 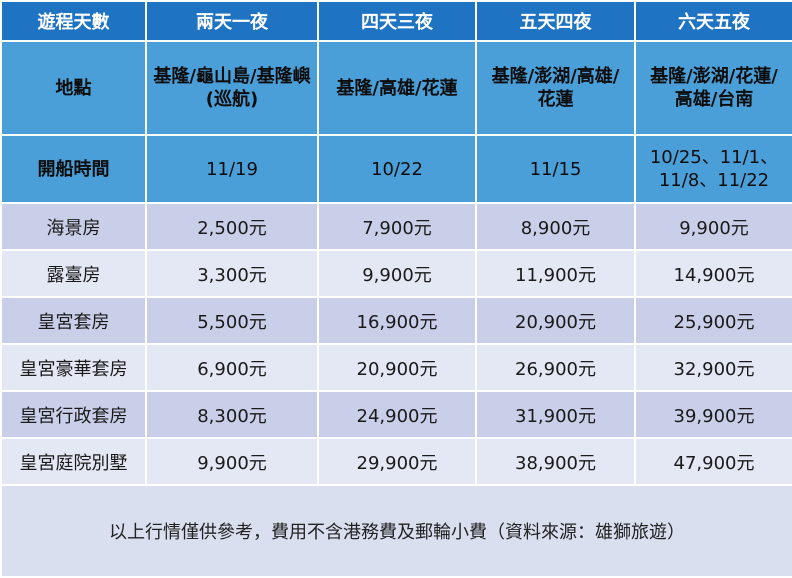 I want to click on price-cell: 32,900元, so click(x=713, y=367).